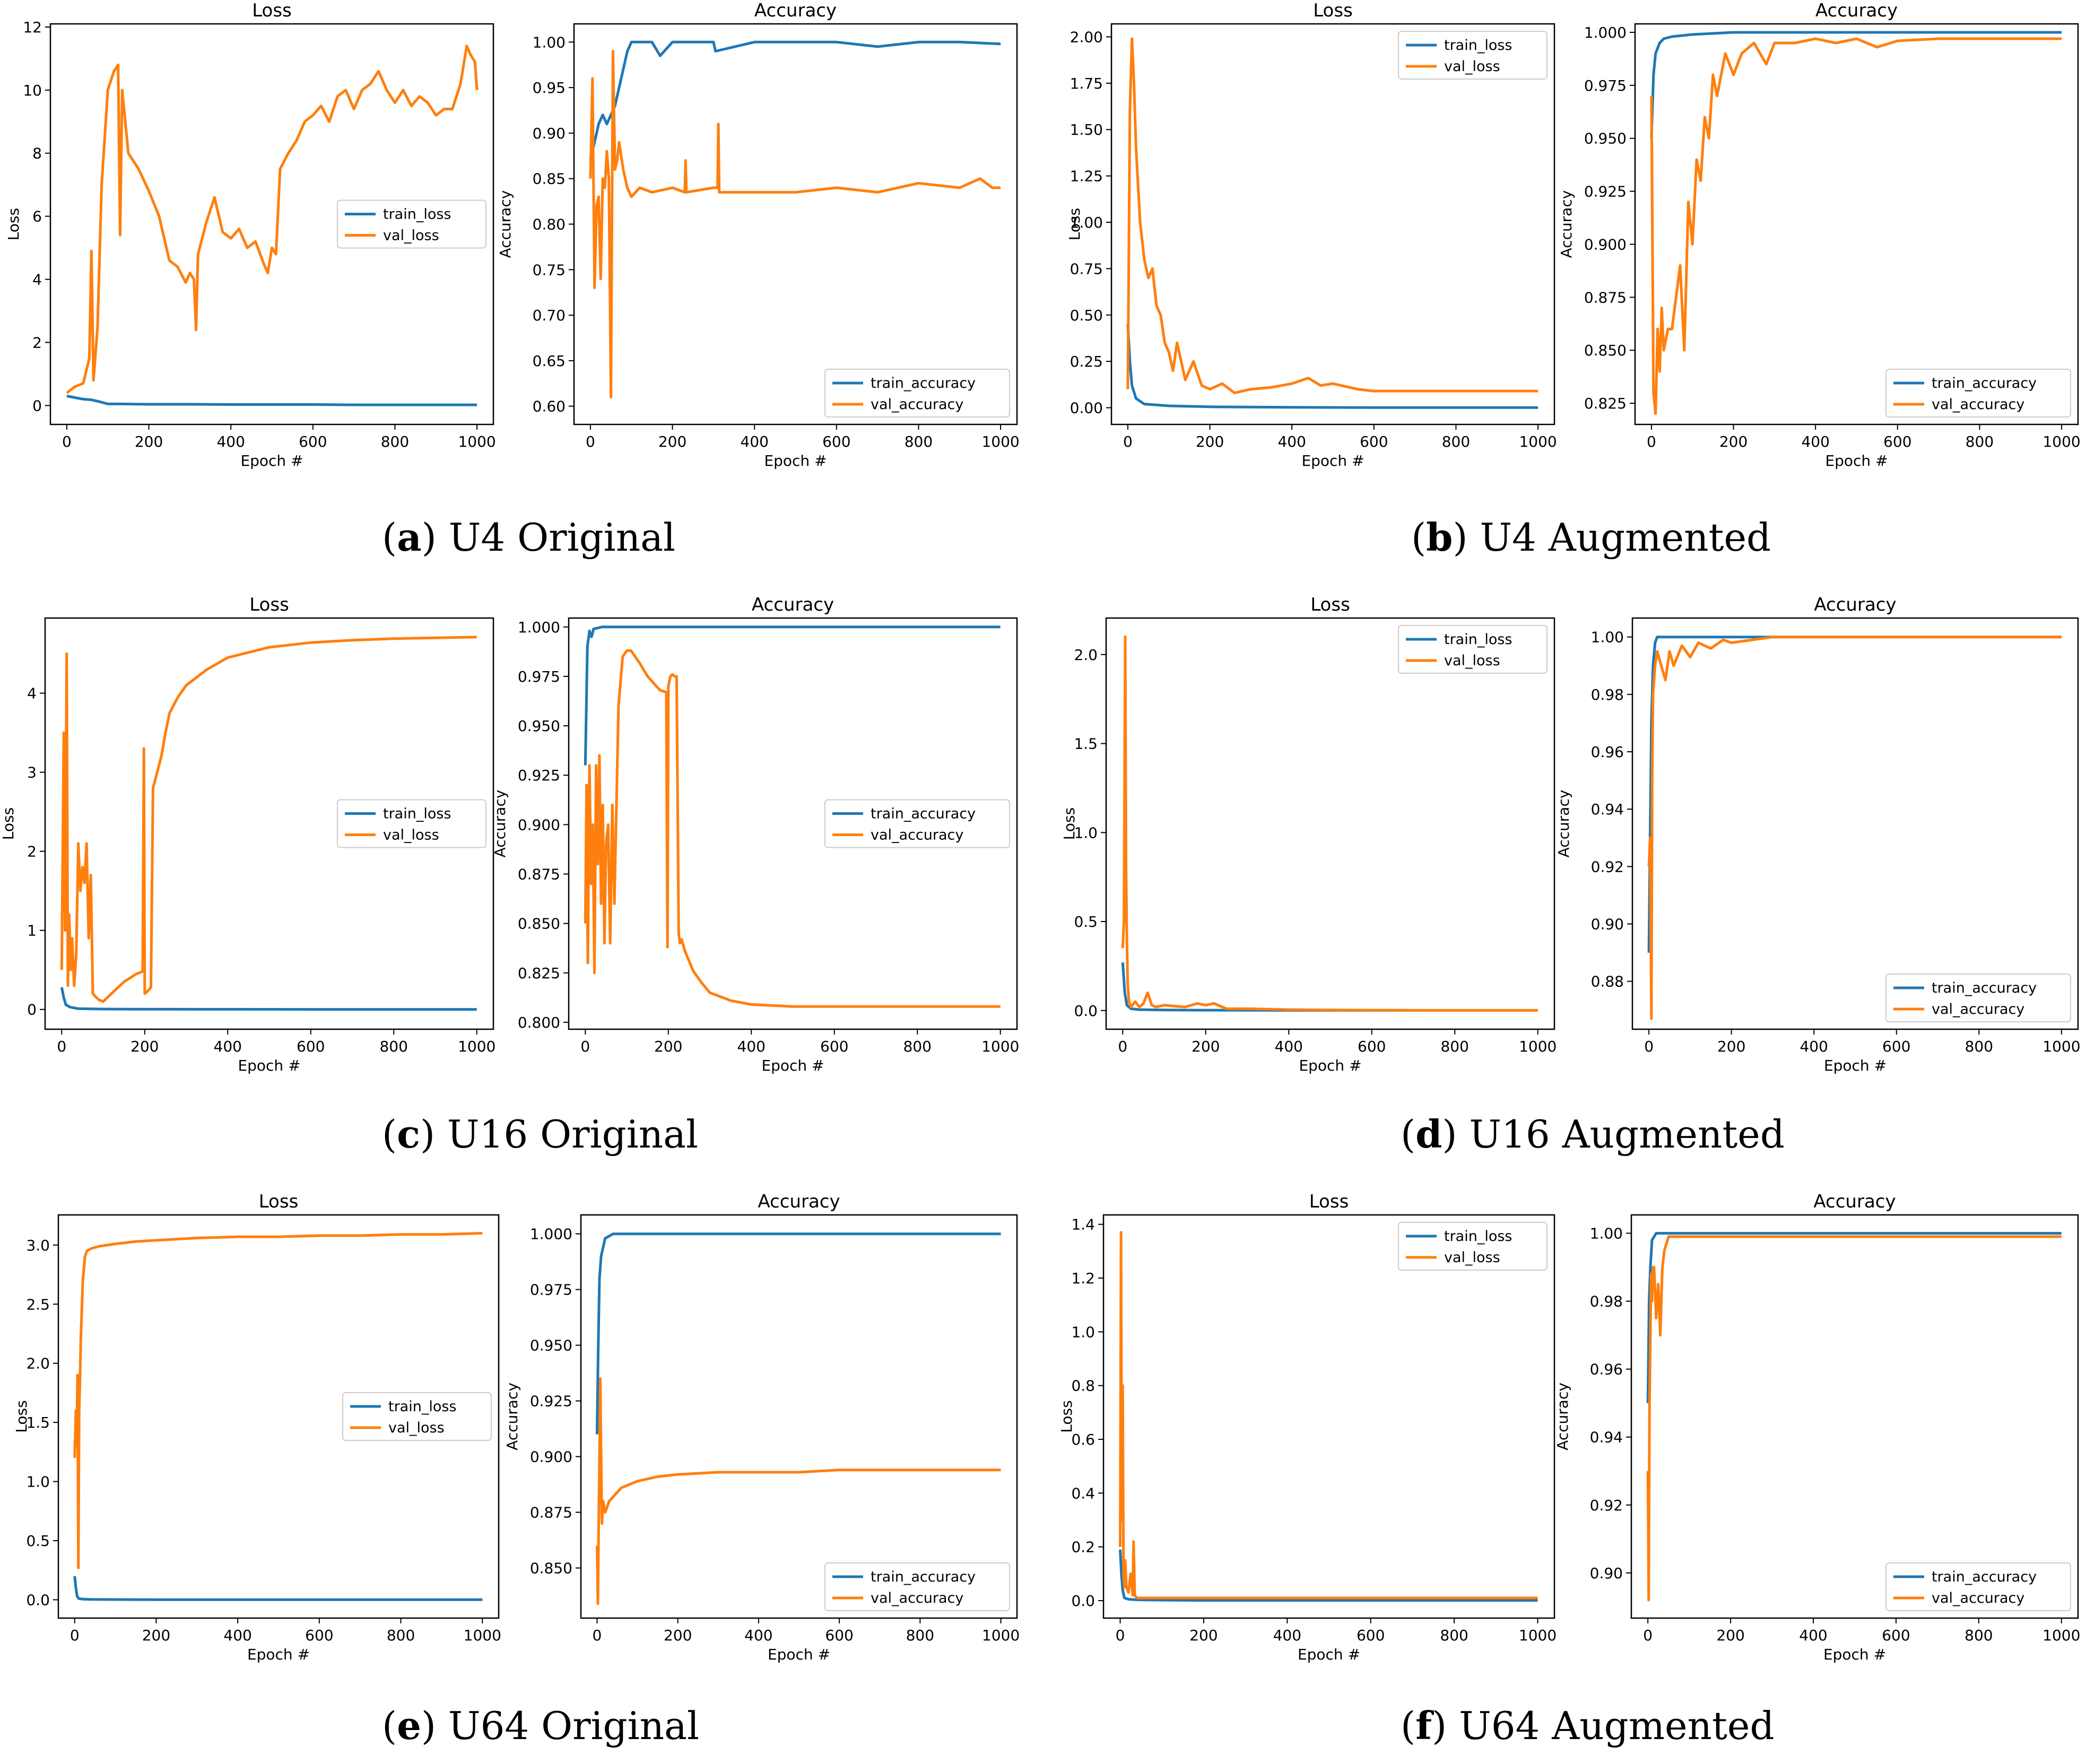  Describe the element at coordinates (539, 775) in the screenshot. I see `y-tick-label: 0.925` at that location.